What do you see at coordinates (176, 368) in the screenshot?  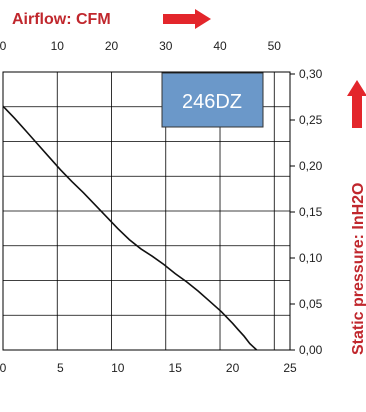 I see `bottom-tick-label: 15` at bounding box center [176, 368].